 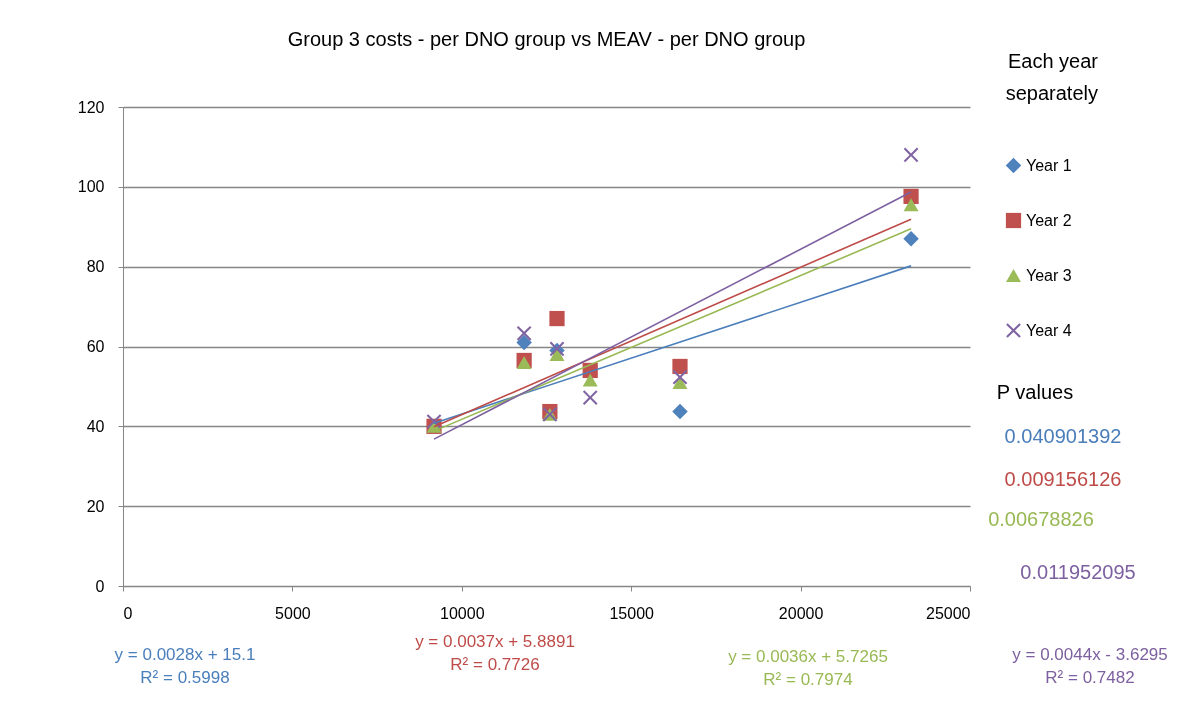 What do you see at coordinates (1049, 165) in the screenshot?
I see `legend-label: Year 1` at bounding box center [1049, 165].